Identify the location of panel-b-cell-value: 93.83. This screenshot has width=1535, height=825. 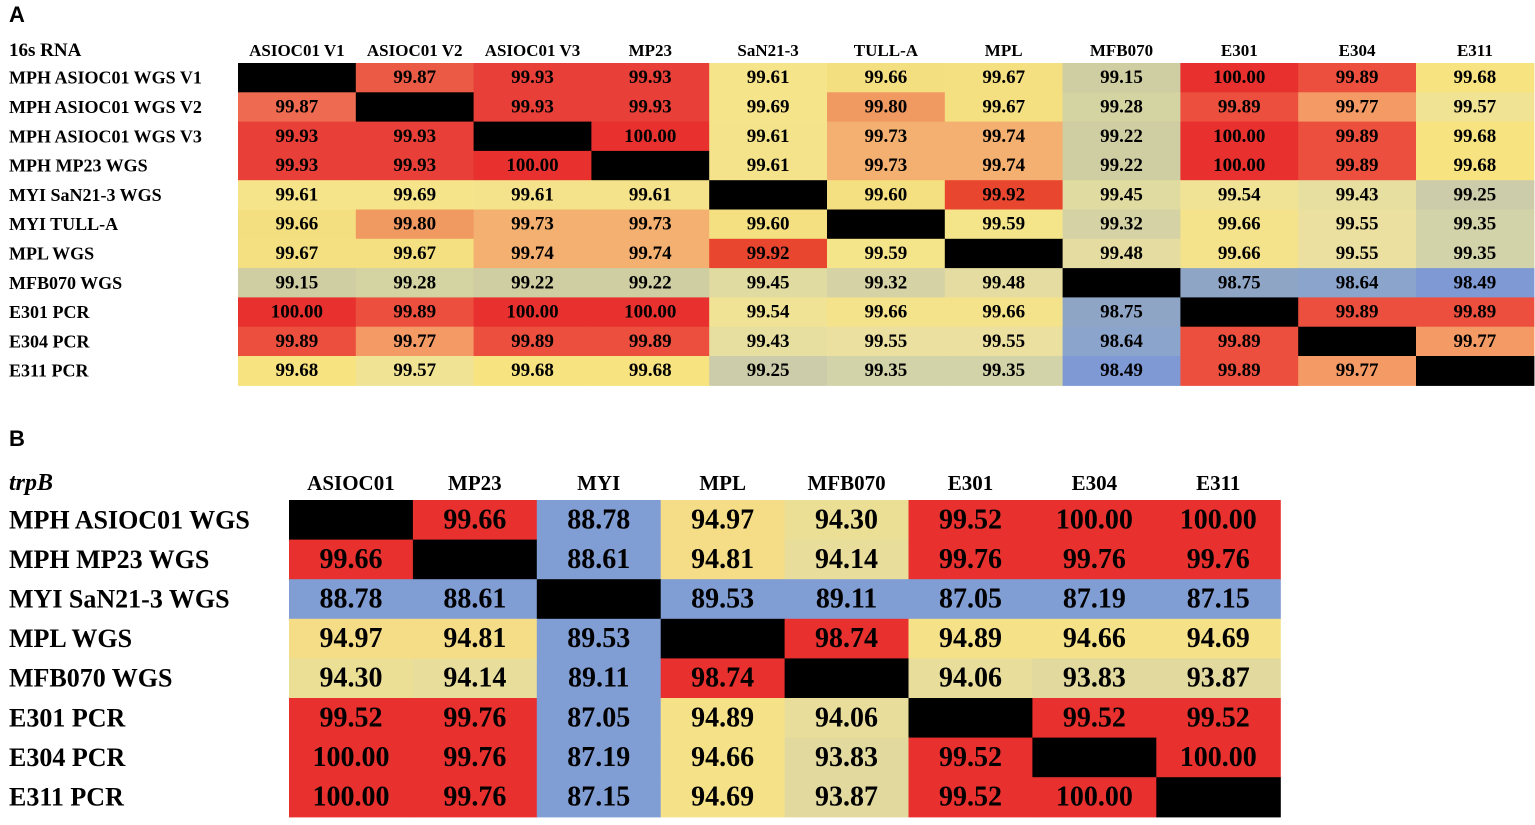
(1094, 678).